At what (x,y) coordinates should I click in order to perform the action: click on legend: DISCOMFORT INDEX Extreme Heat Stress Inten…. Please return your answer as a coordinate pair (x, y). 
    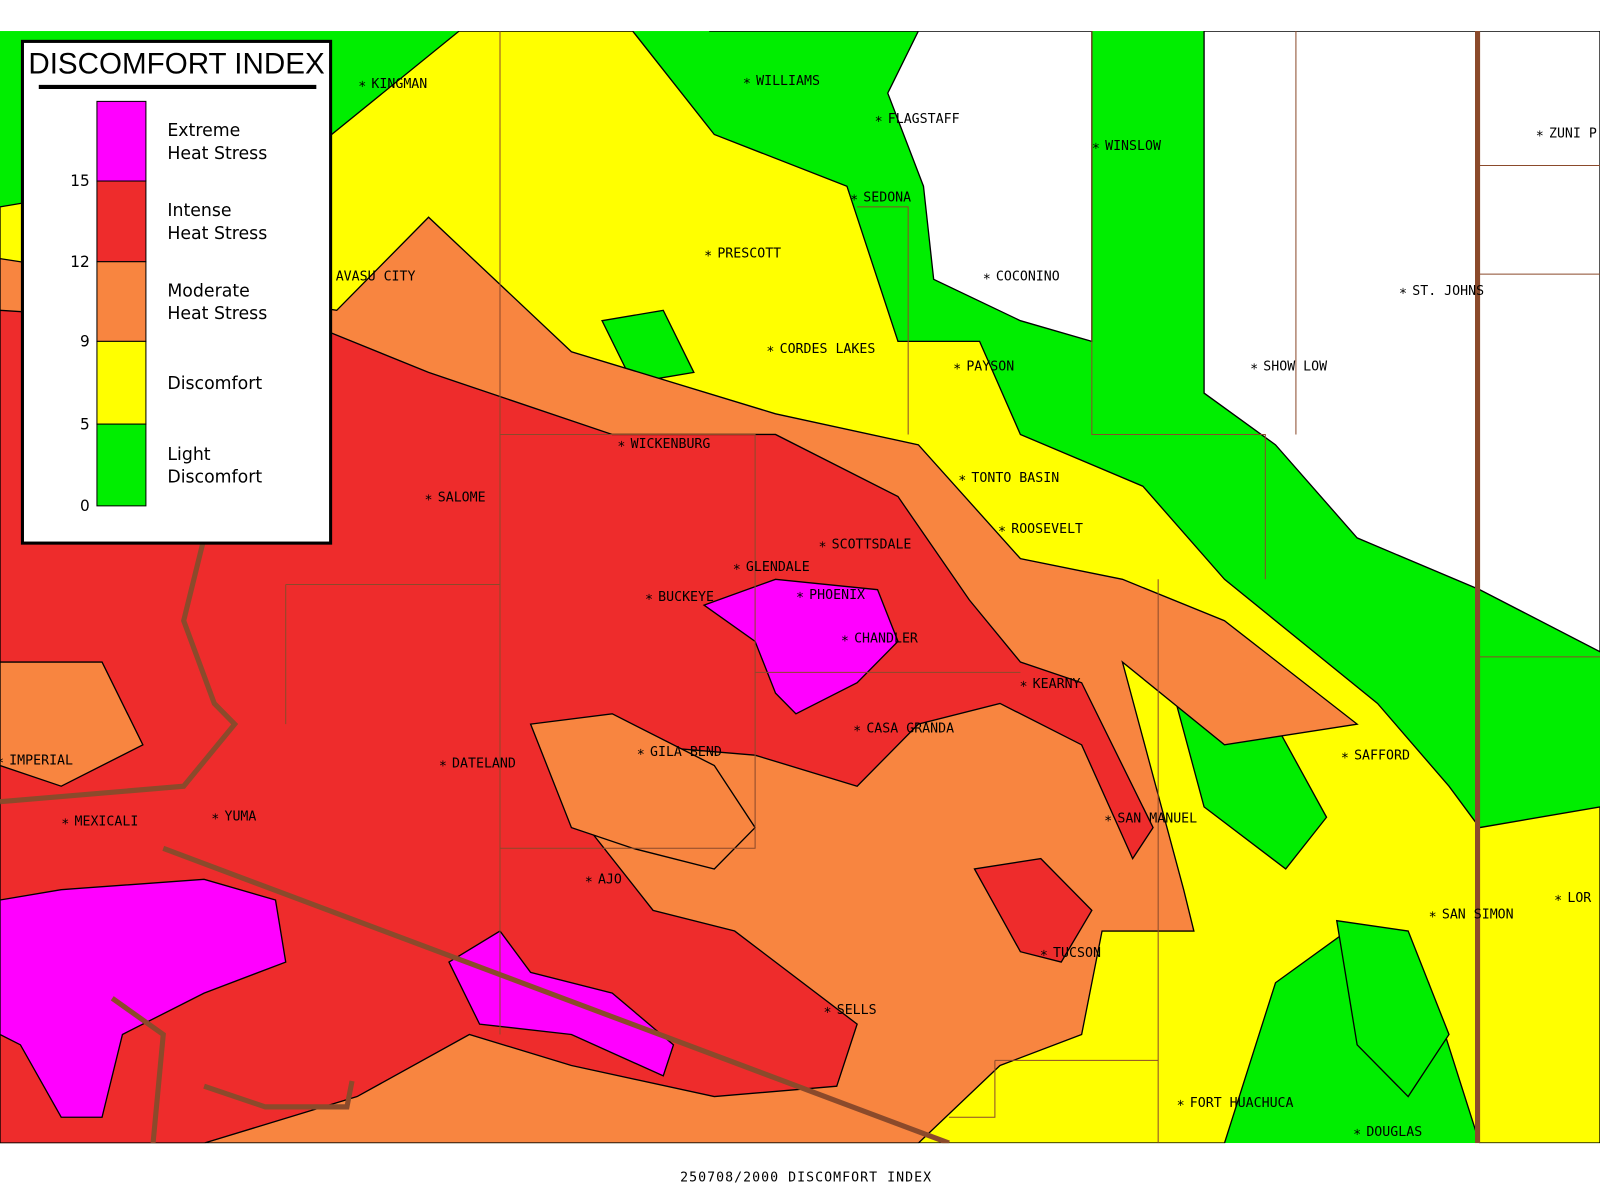
    Looking at the image, I should click on (176, 292).